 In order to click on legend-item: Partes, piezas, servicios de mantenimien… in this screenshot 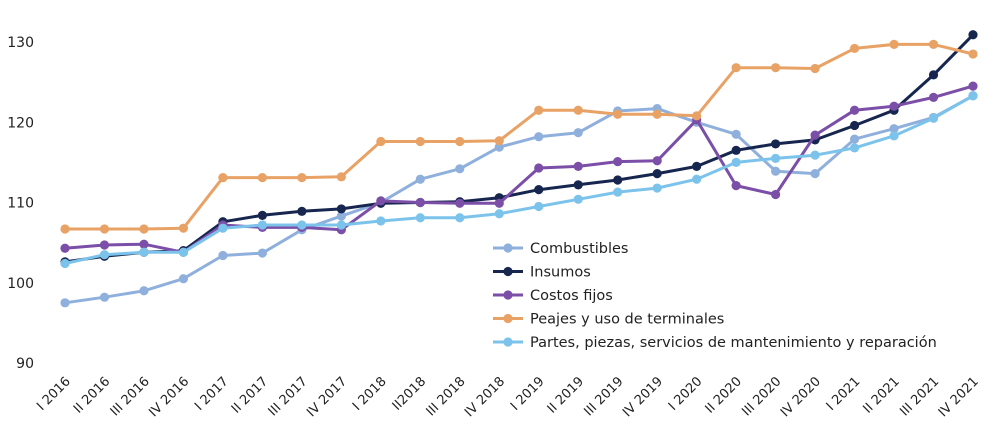, I will do `click(715, 343)`.